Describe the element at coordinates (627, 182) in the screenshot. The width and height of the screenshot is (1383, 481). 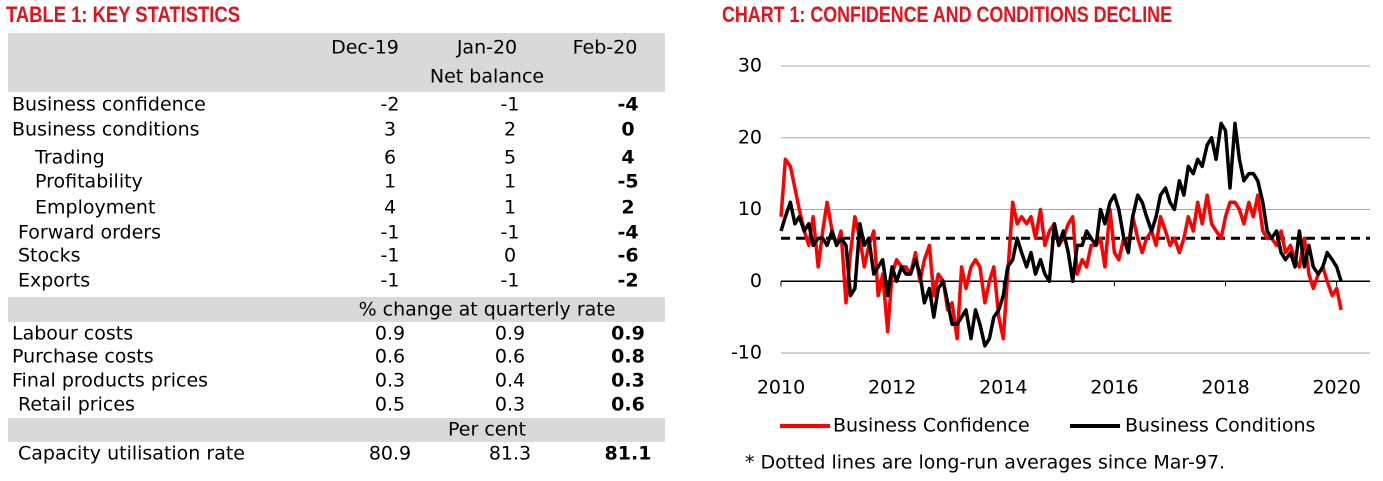
I see `cell: -5` at that location.